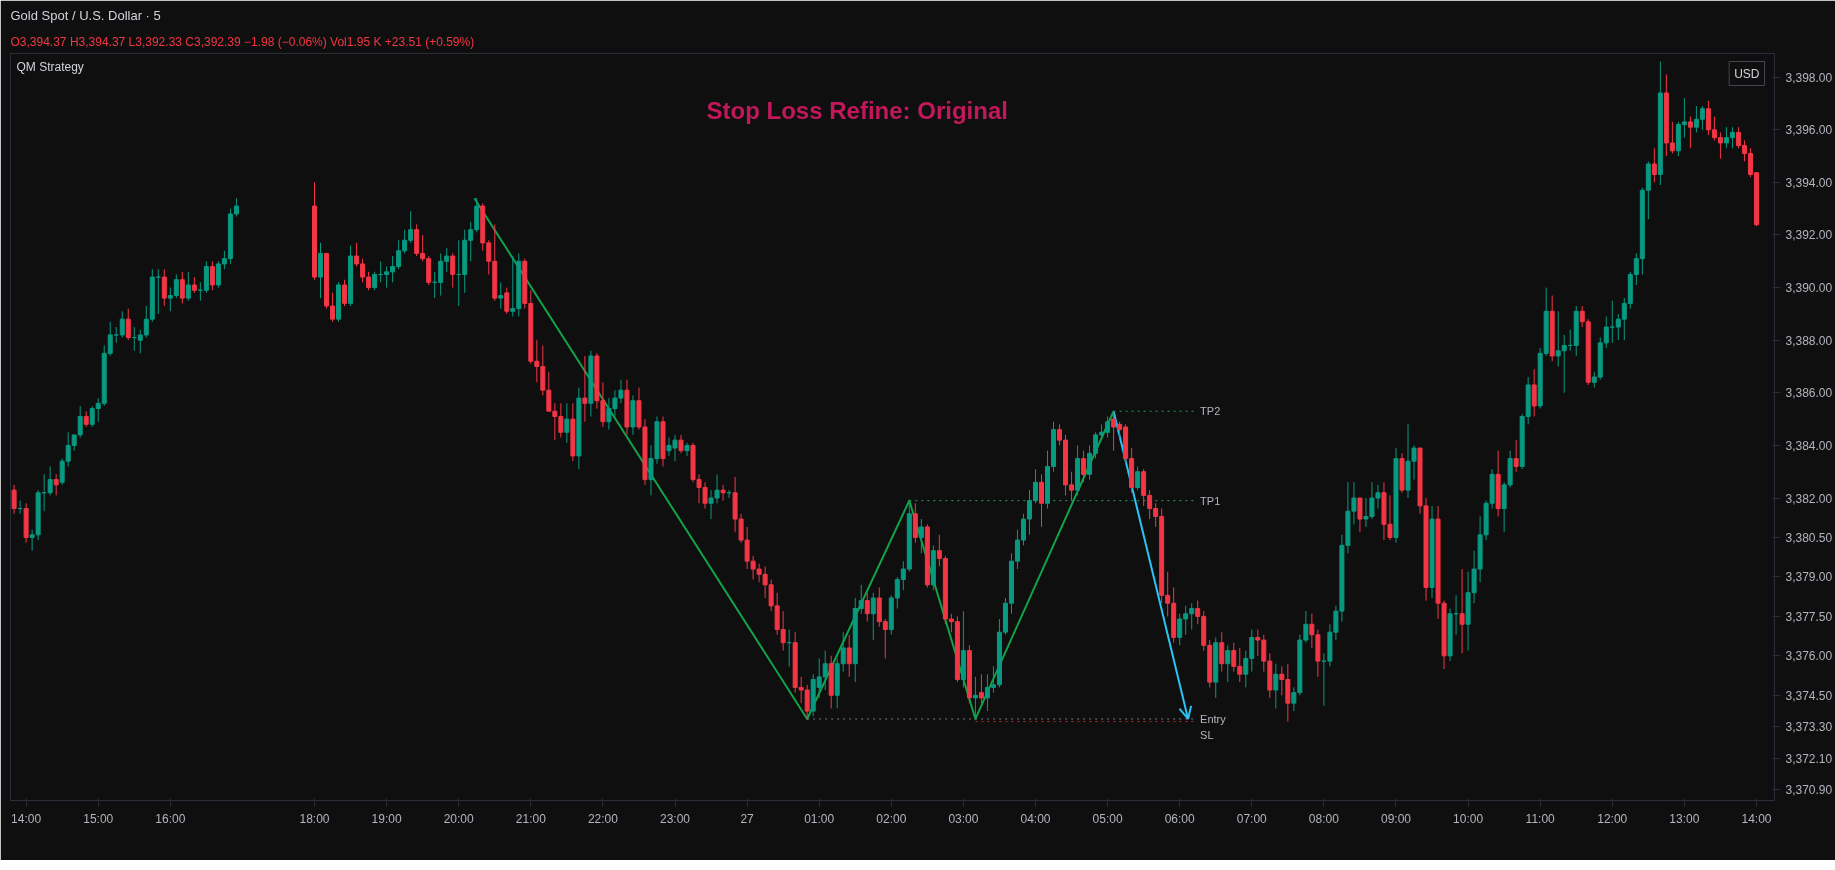 The width and height of the screenshot is (1835, 870). Describe the element at coordinates (531, 818) in the screenshot. I see `x-tick-label: 21:00` at that location.